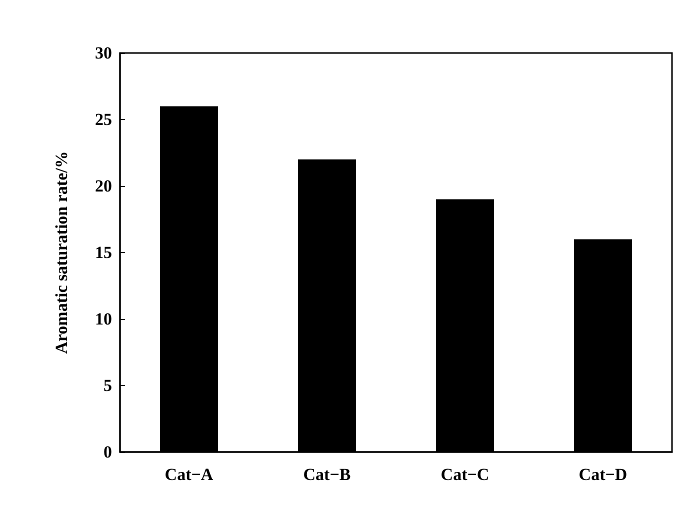 Image resolution: width=700 pixels, height=512 pixels. I want to click on x-tick-label: Cat−A, so click(189, 474).